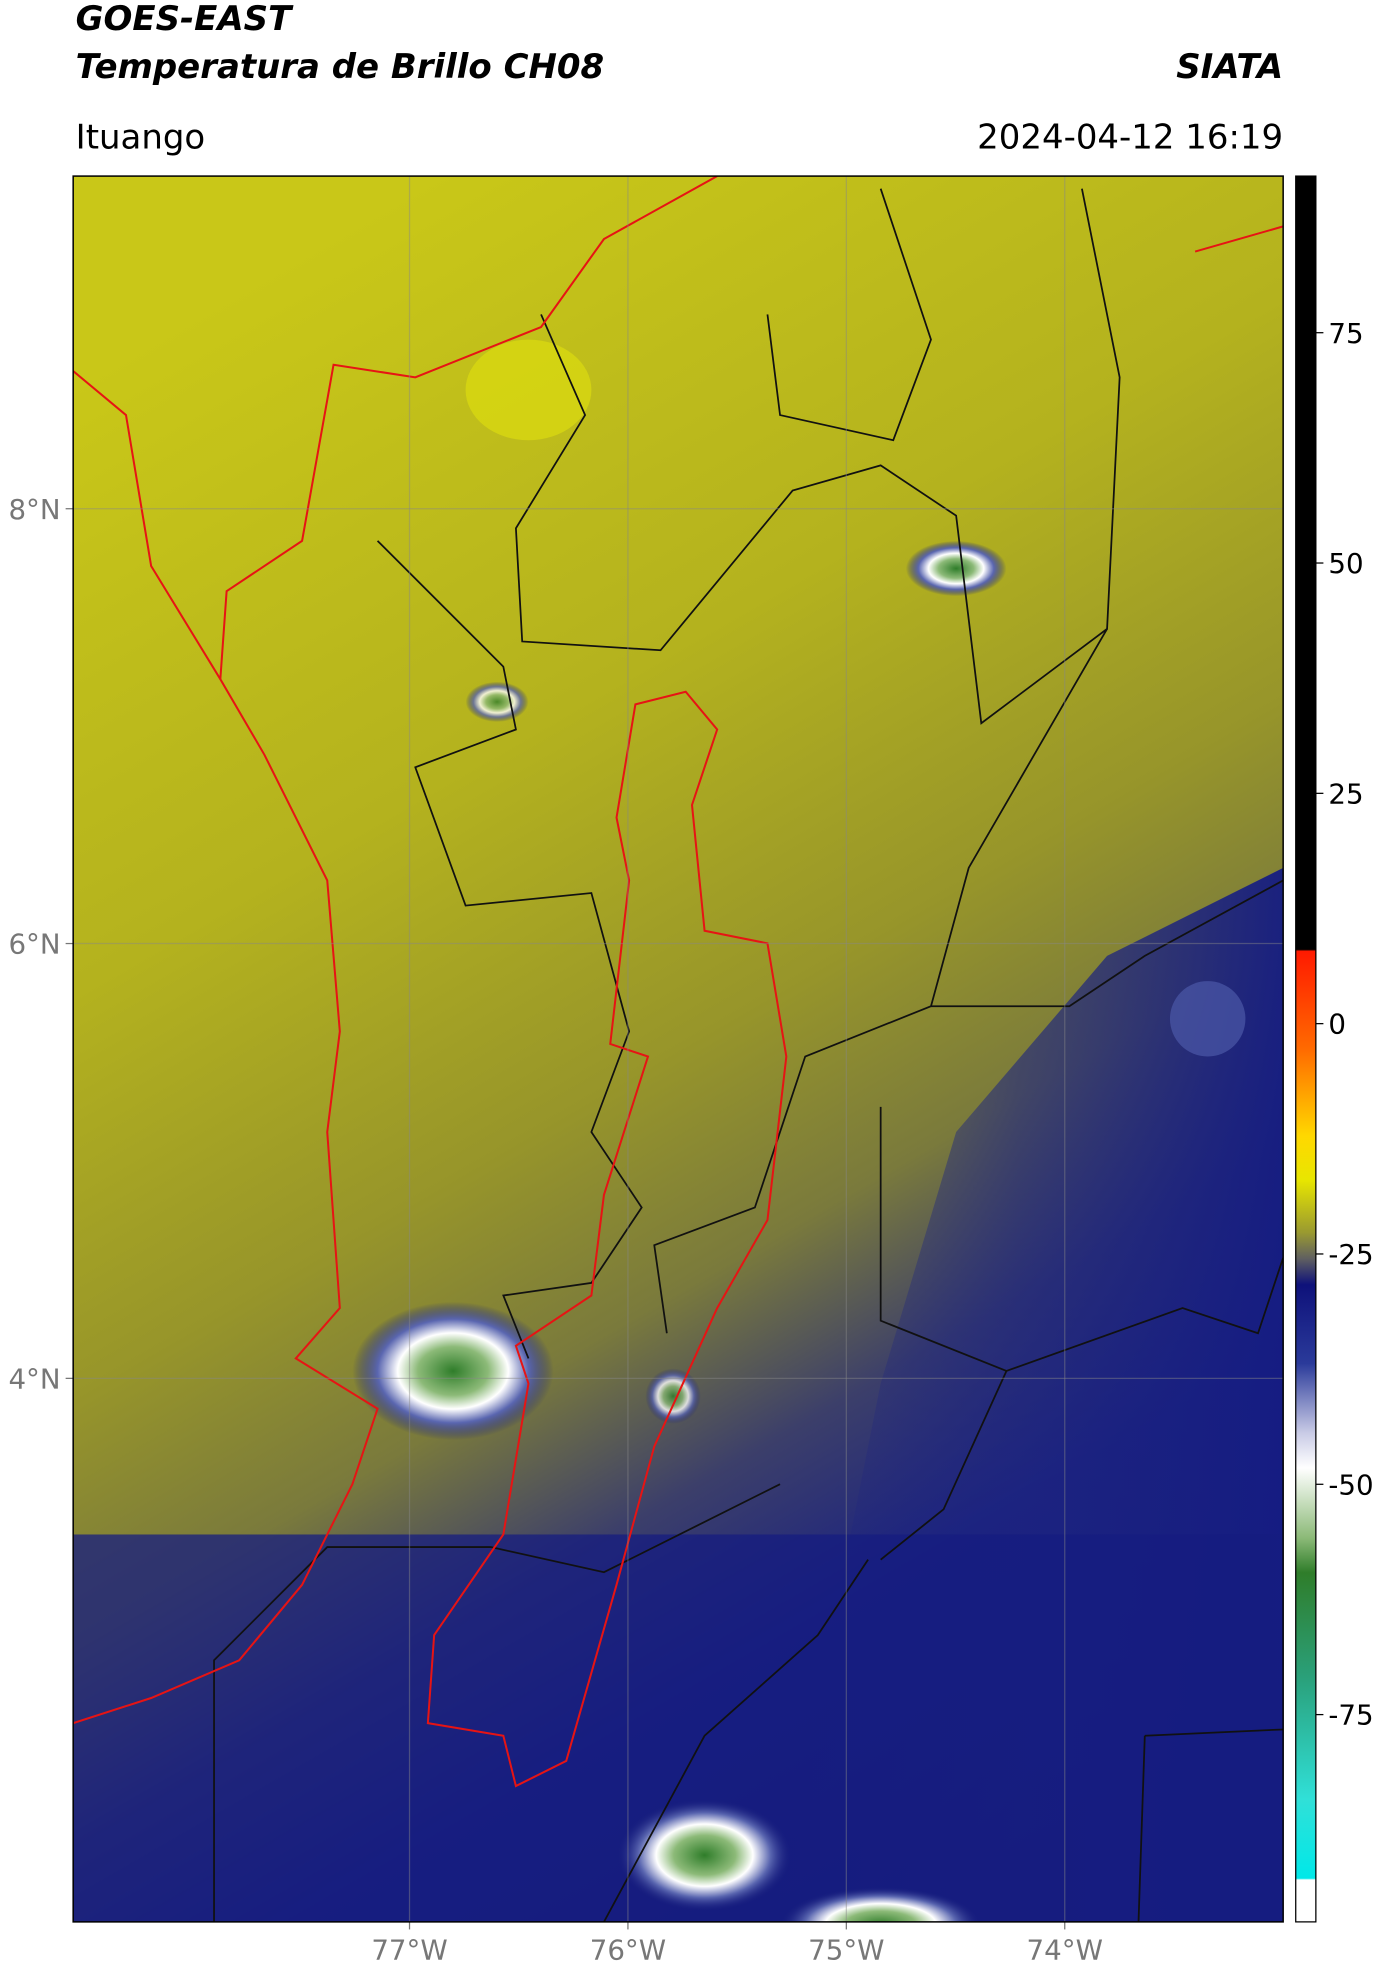  I want to click on brand: SIATA, so click(1229, 67).